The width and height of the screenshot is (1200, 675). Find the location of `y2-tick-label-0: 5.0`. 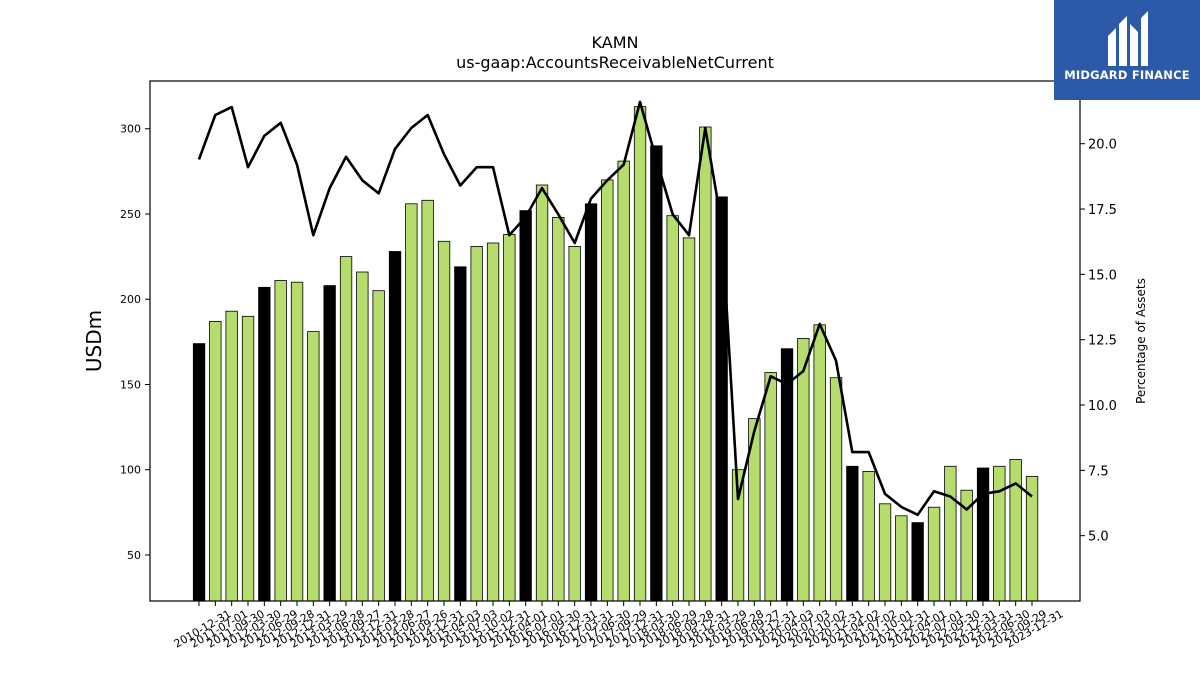

y2-tick-label-0: 5.0 is located at coordinates (1098, 537).